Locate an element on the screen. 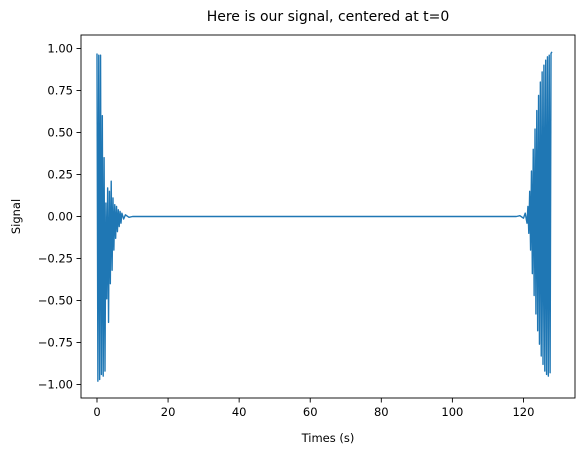  y-tick-label: 1.00 is located at coordinates (60, 48).